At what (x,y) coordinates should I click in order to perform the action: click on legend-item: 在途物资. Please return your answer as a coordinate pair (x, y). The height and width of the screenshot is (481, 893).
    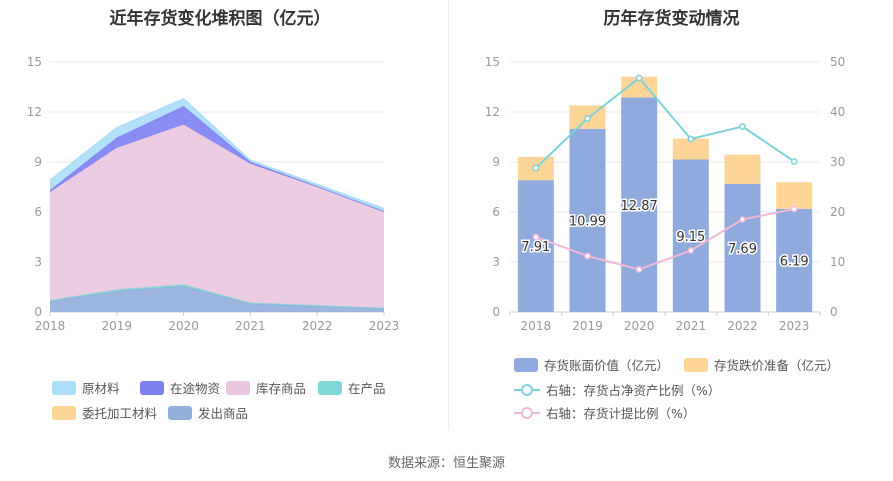
    Looking at the image, I should click on (180, 387).